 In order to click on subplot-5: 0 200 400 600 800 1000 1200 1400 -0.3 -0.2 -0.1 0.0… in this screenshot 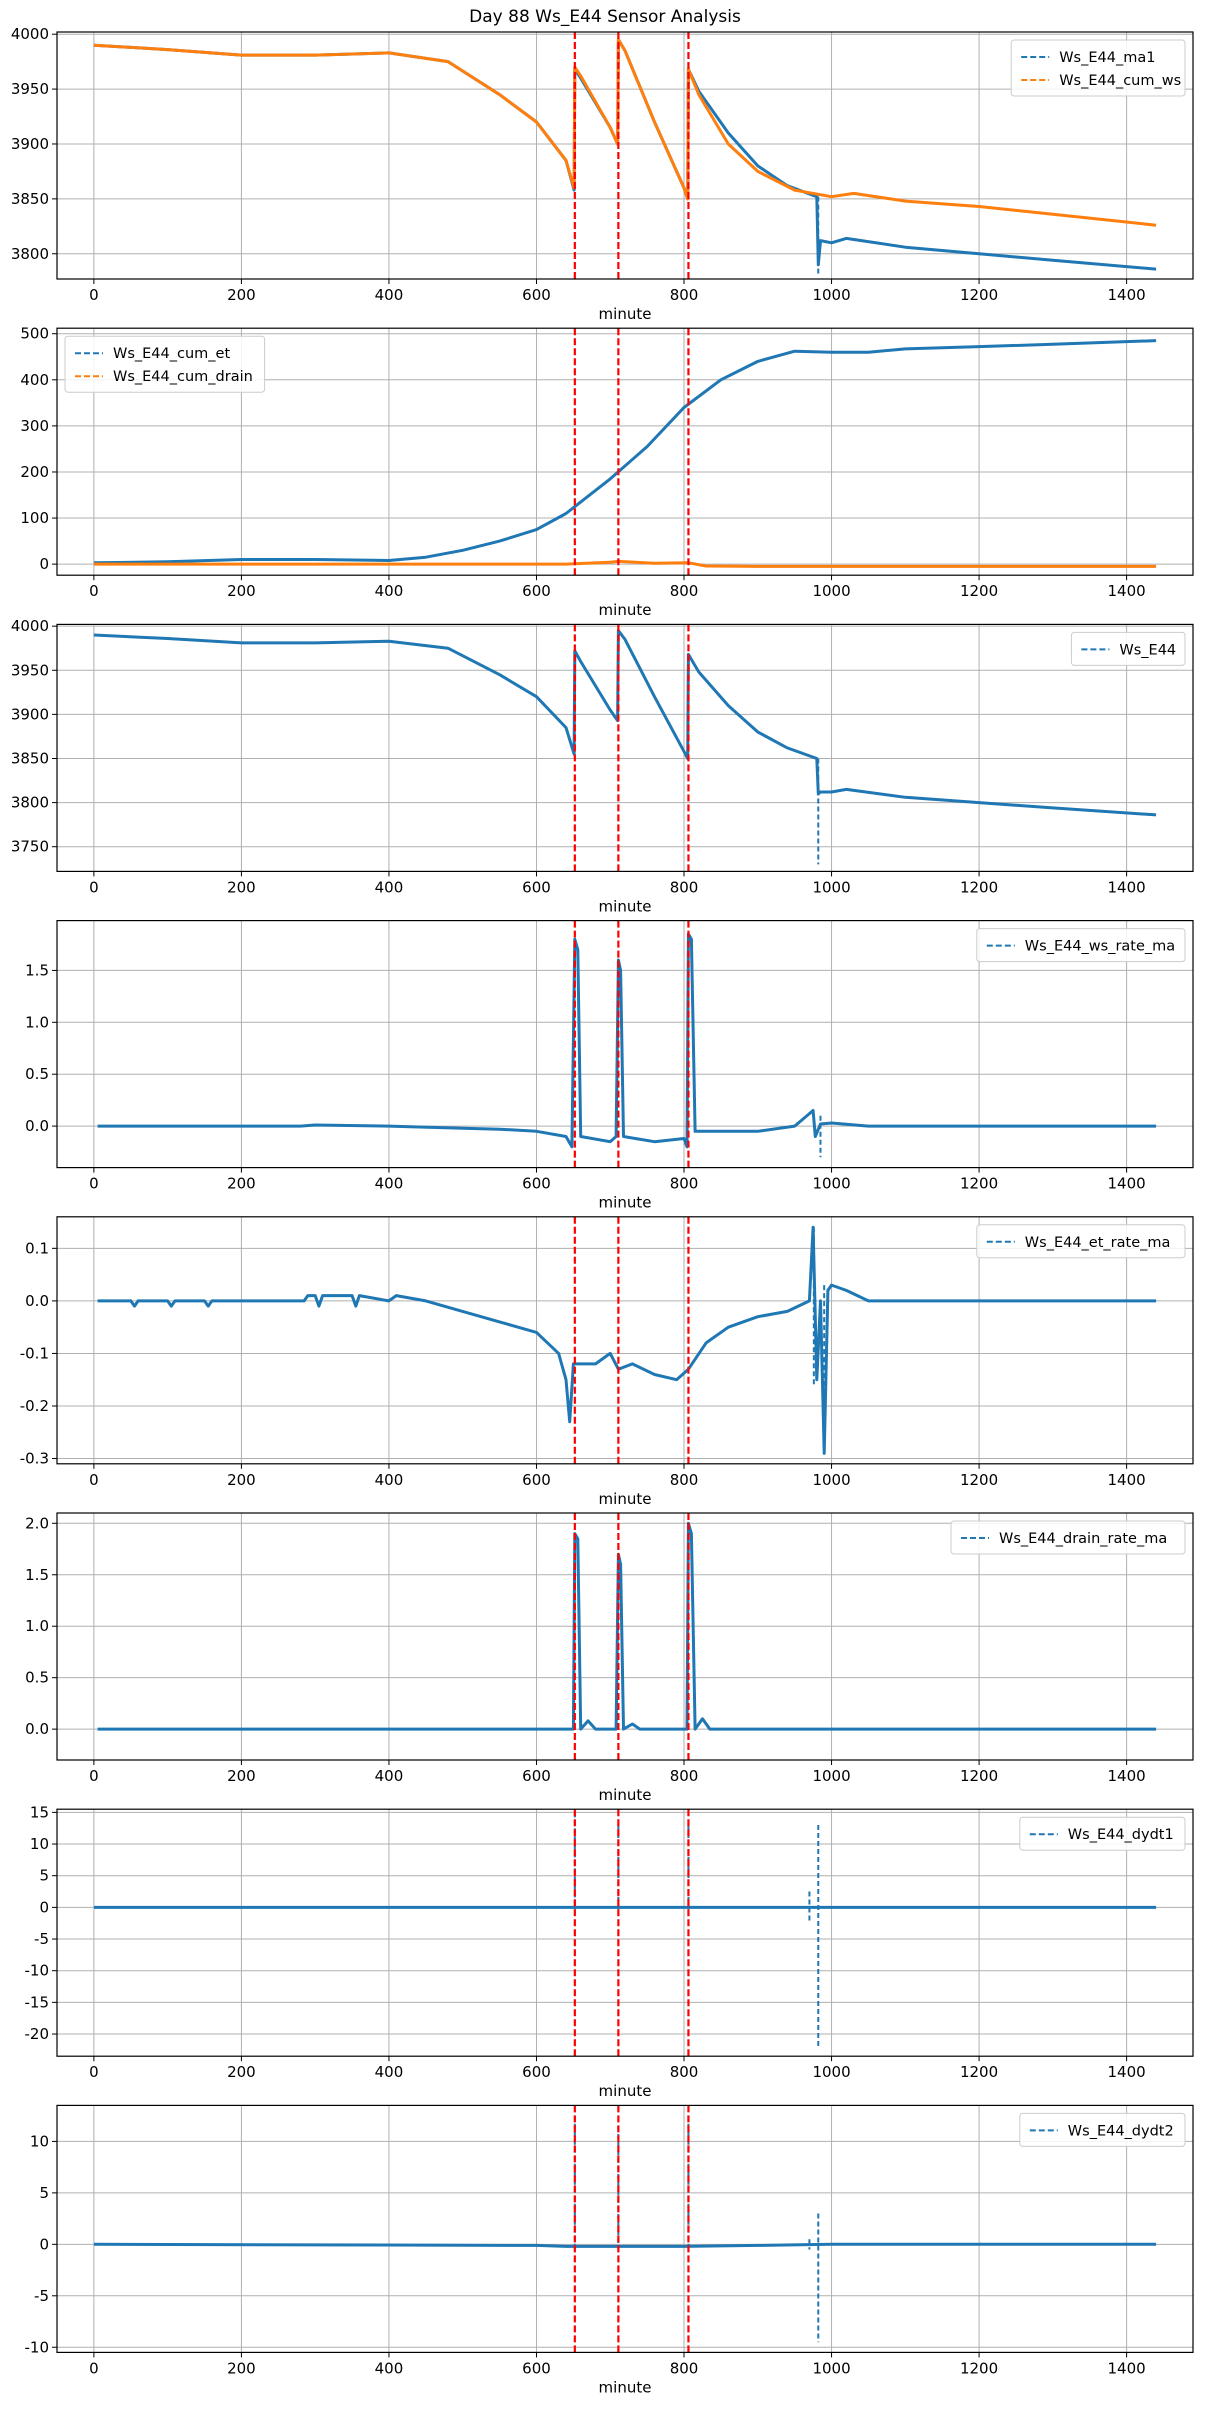, I will do `click(607, 1362)`.